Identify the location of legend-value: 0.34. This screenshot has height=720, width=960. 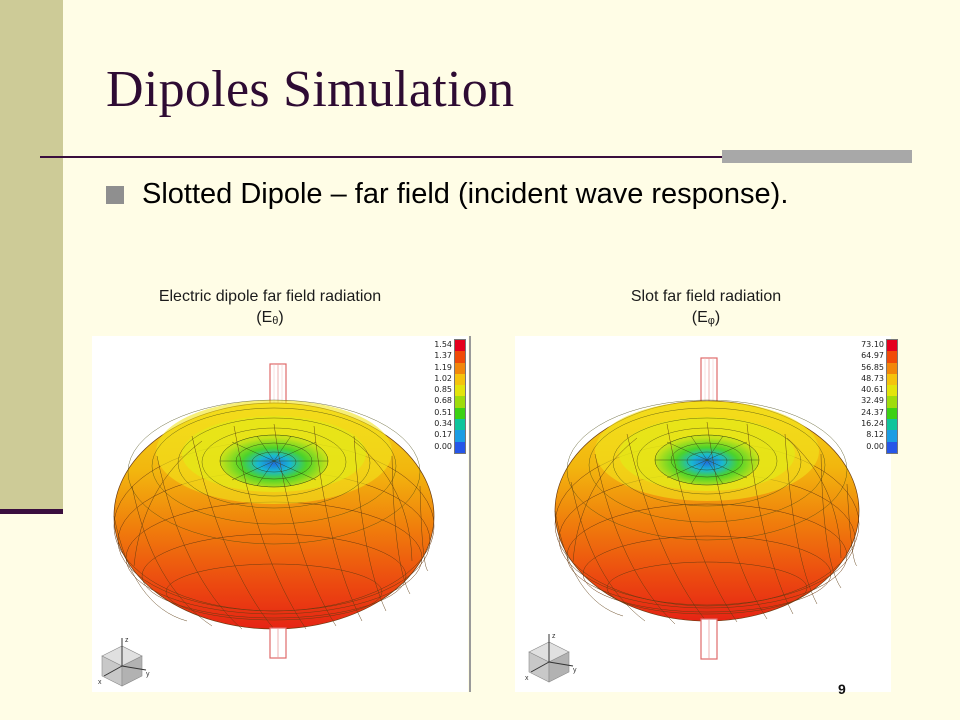
(443, 424).